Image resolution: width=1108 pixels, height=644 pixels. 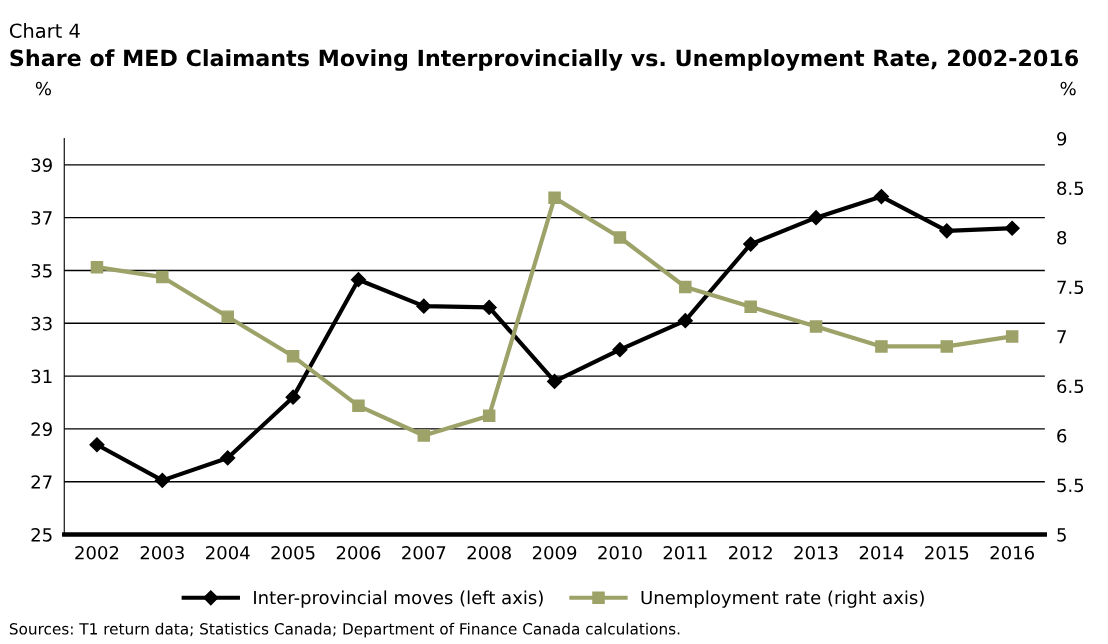 I want to click on y2-tick-label: 7, so click(x=1061, y=337).